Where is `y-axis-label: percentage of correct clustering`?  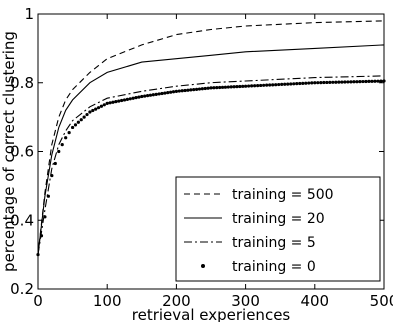
y-axis-label: percentage of correct clustering is located at coordinates (9, 151).